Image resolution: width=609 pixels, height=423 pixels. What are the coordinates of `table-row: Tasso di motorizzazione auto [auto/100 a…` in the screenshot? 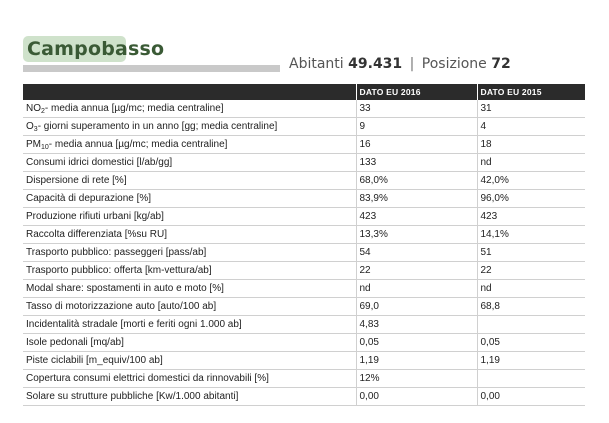 It's located at (304, 306).